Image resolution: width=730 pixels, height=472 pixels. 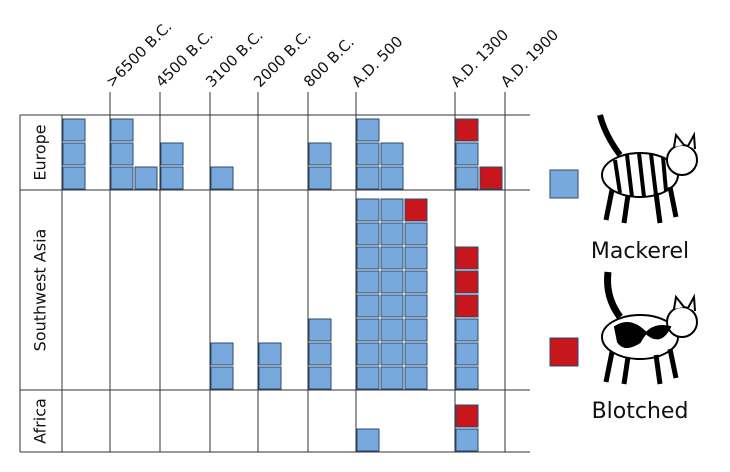 I want to click on legend-label: Mackerel, so click(x=640, y=251).